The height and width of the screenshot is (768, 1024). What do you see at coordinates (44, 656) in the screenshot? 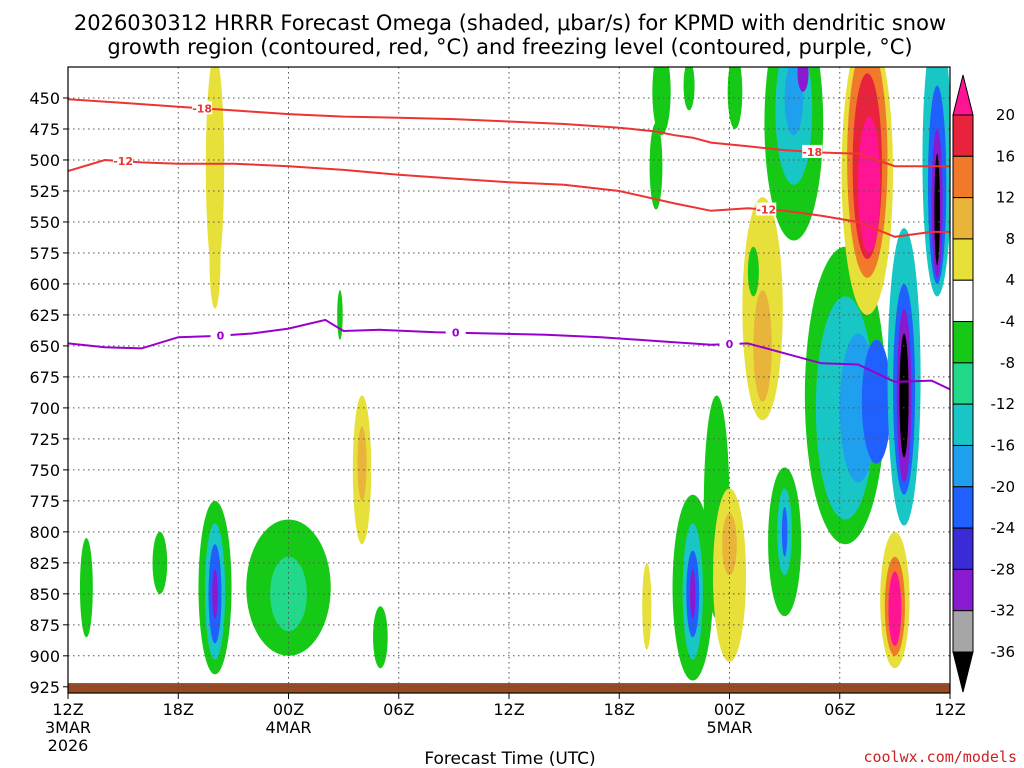
I see `y-tick-label: 900` at bounding box center [44, 656].